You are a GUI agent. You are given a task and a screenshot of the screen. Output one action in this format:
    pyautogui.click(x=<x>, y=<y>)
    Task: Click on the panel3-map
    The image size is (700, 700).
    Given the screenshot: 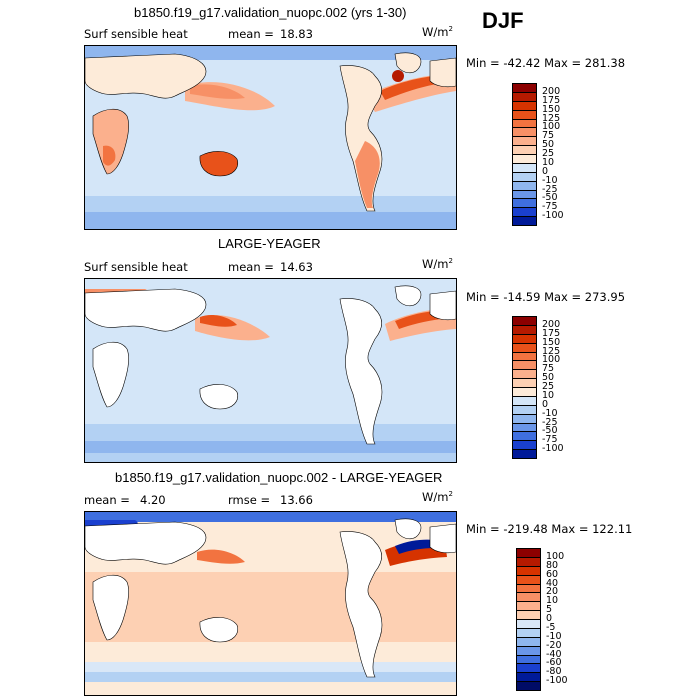 What is the action you would take?
    pyautogui.click(x=270, y=603)
    